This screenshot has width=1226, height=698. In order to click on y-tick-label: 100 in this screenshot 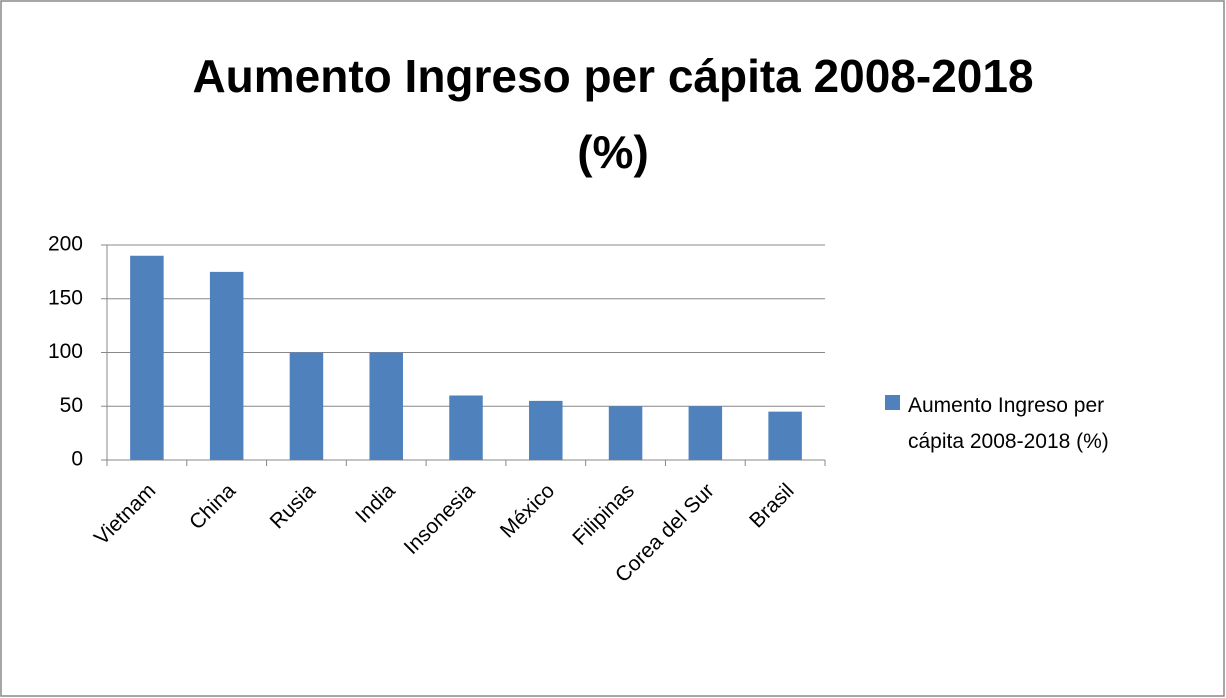, I will do `click(65, 351)`.